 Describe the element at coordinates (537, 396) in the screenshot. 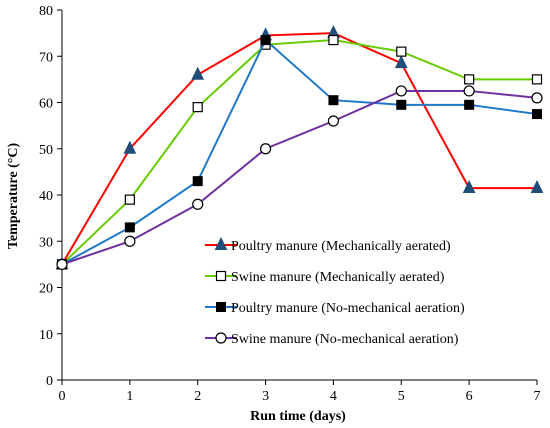

I see `x-tick-label: 7` at that location.